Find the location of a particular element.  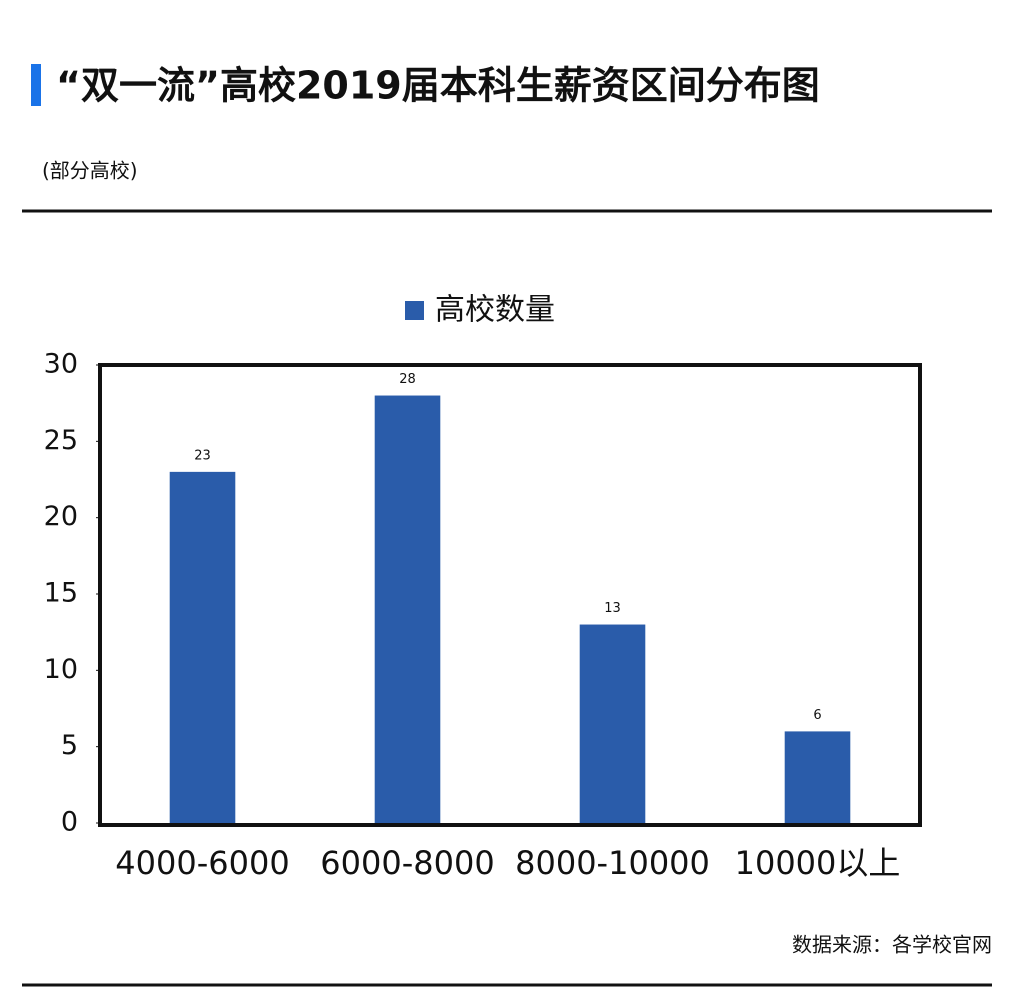

value-label: 23 is located at coordinates (202, 455).